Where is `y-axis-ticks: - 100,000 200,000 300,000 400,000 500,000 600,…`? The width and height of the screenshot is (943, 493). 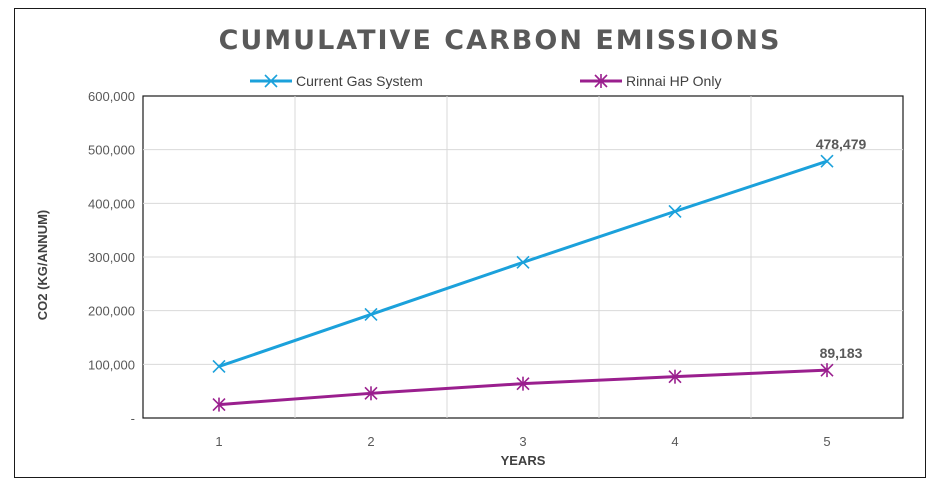
y-axis-ticks: - 100,000 200,000 300,000 400,000 500,000 600,… is located at coordinates (111, 257).